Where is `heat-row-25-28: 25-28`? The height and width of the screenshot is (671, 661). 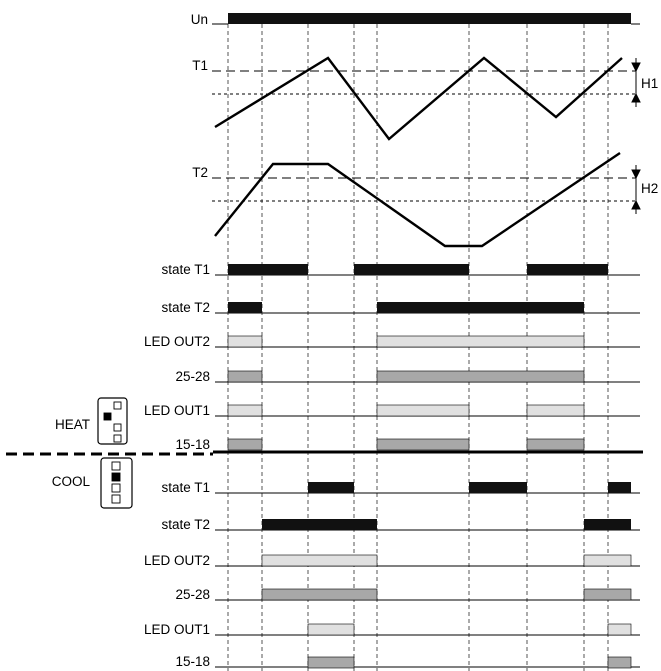 heat-row-25-28: 25-28 is located at coordinates (407, 376).